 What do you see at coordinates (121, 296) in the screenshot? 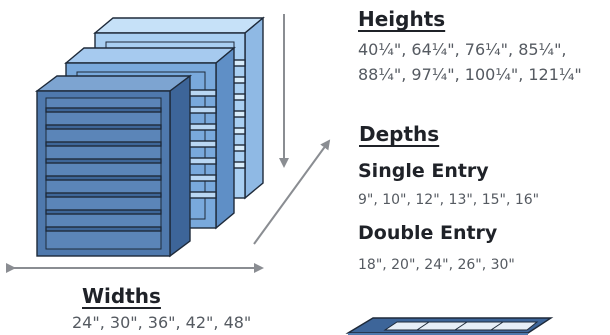
I see `widths-title: Widths` at bounding box center [121, 296].